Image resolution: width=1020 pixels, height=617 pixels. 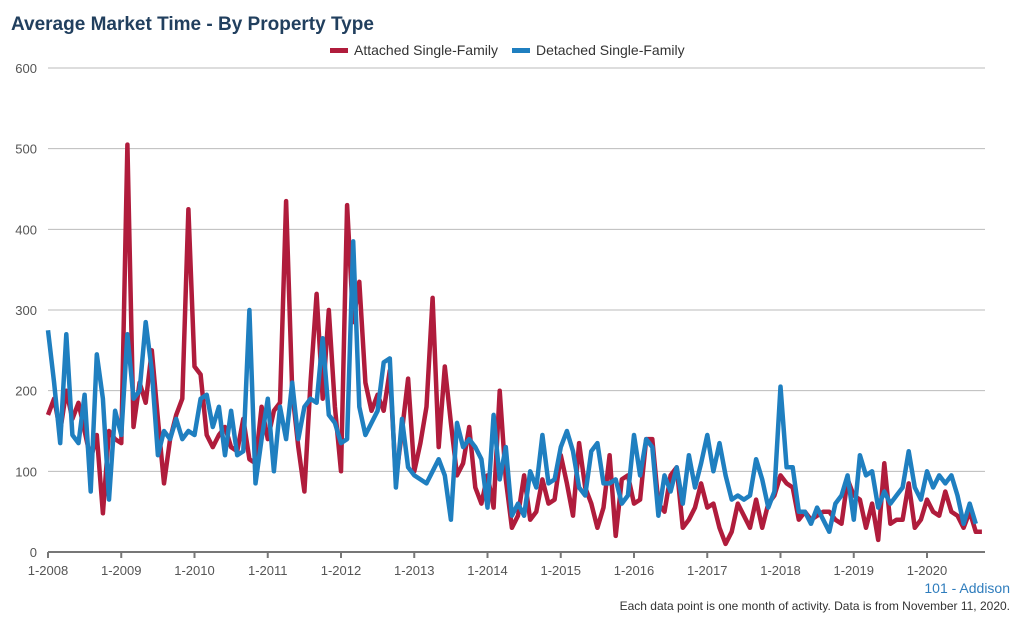 What do you see at coordinates (26, 310) in the screenshot?
I see `y-tick-label: 300` at bounding box center [26, 310].